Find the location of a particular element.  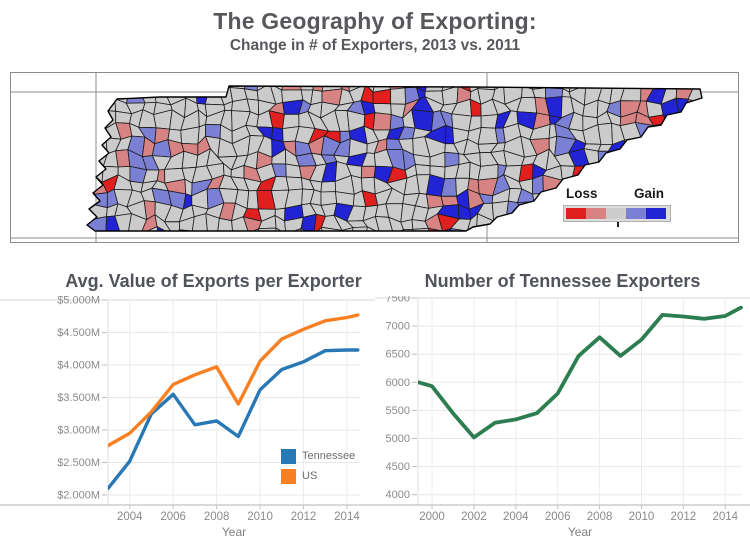

legend-midpoint-tick is located at coordinates (618, 224).